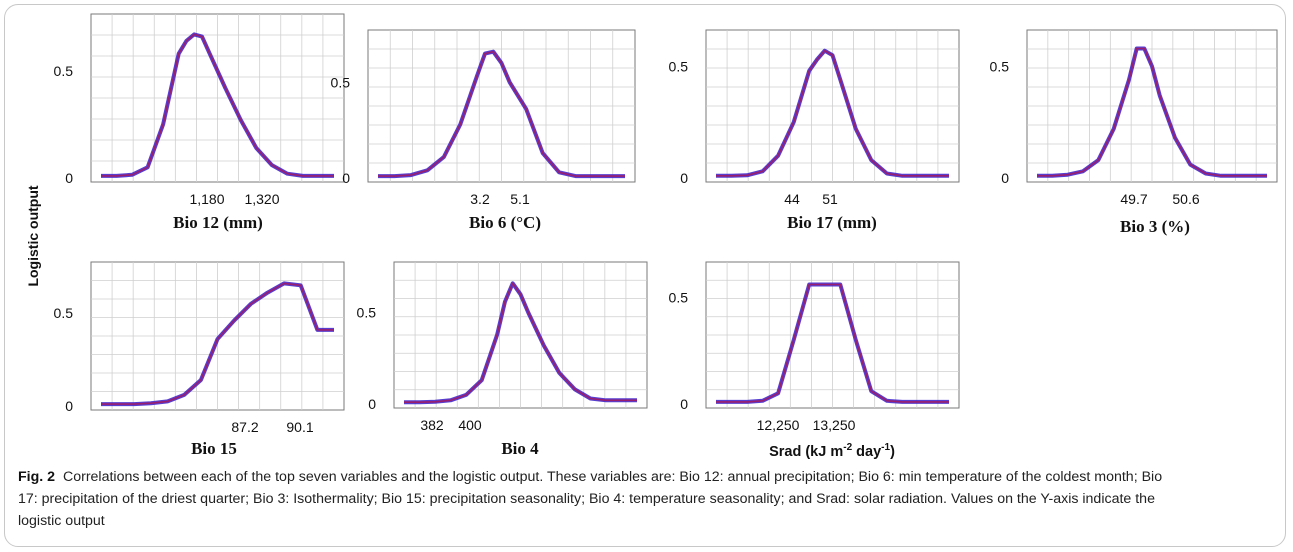 The image size is (1293, 552). I want to click on chart-panel-3: 0 0.5 44 51 Bio 17 (mm), so click(814, 130).